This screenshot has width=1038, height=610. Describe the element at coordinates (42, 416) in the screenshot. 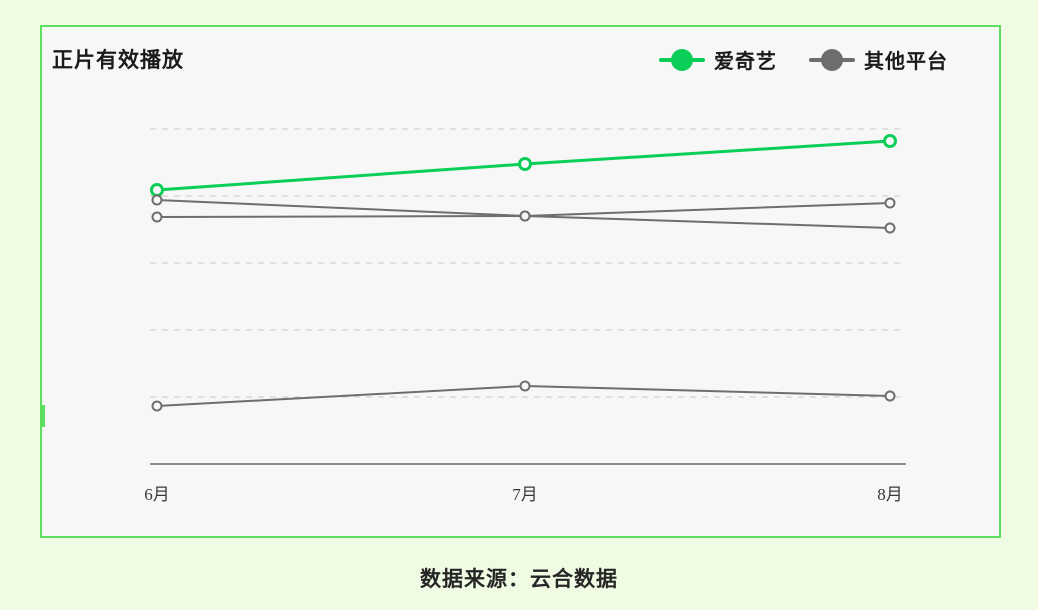

I see `card-left-tick` at that location.